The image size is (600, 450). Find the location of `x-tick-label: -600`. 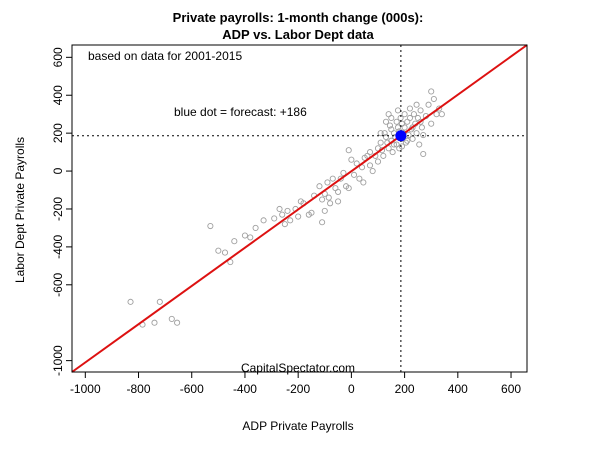

x-tick-label: -600 is located at coordinates (192, 389).